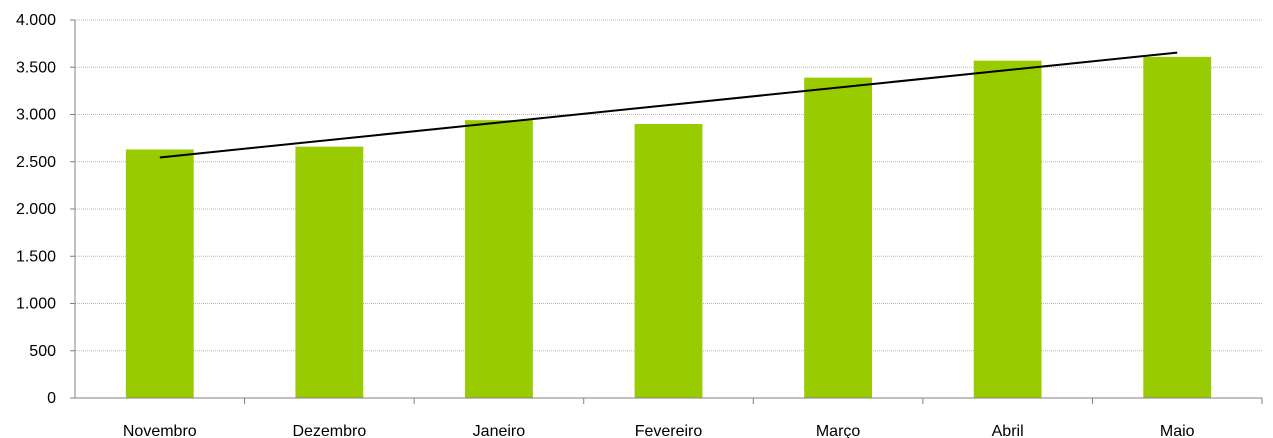 The height and width of the screenshot is (438, 1273). What do you see at coordinates (42, 351) in the screenshot?
I see `y-tick-label: 500` at bounding box center [42, 351].